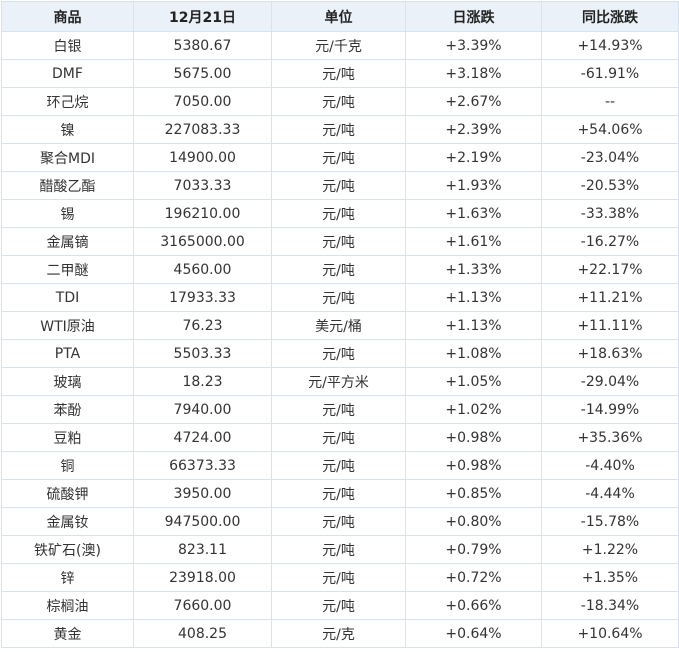 The image size is (679, 652). What do you see at coordinates (67, 129) in the screenshot?
I see `commodity-cell: 镍` at bounding box center [67, 129].